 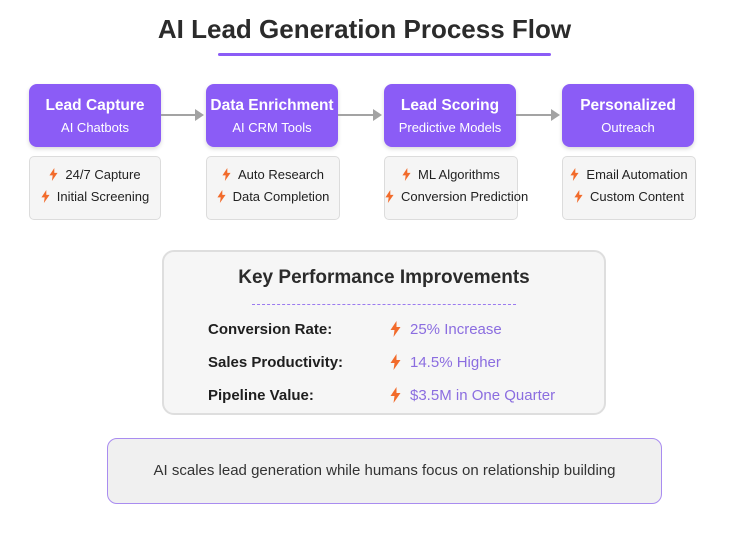 I want to click on stage-personalized-outreach: Personalized Outreach, so click(x=628, y=115).